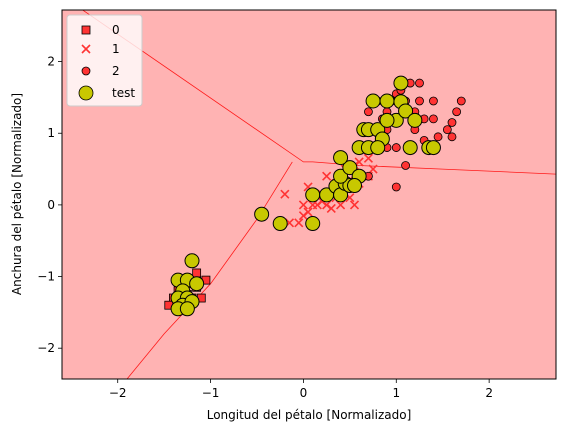 Image resolution: width=566 pixels, height=433 pixels. What do you see at coordinates (304, 393) in the screenshot?
I see `x-tick-label: 0` at bounding box center [304, 393].